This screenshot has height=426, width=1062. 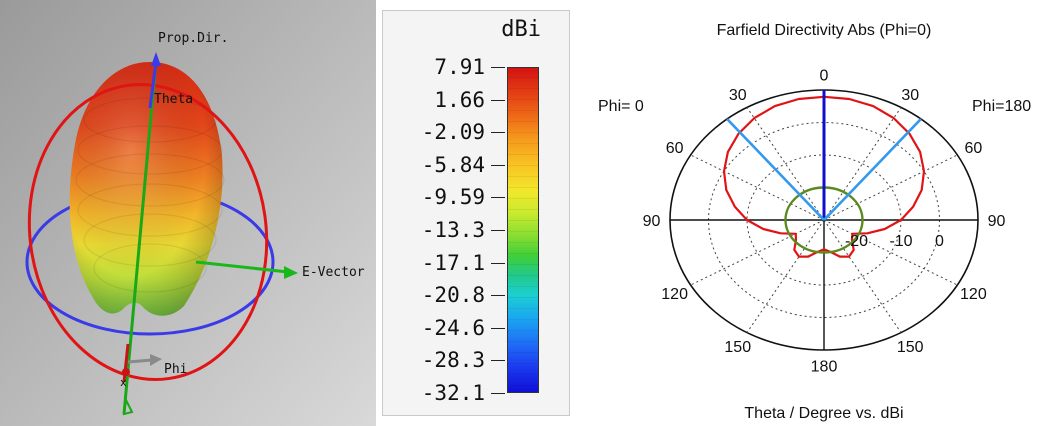 What do you see at coordinates (128, 406) in the screenshot?
I see `axis-tail-loop` at bounding box center [128, 406].